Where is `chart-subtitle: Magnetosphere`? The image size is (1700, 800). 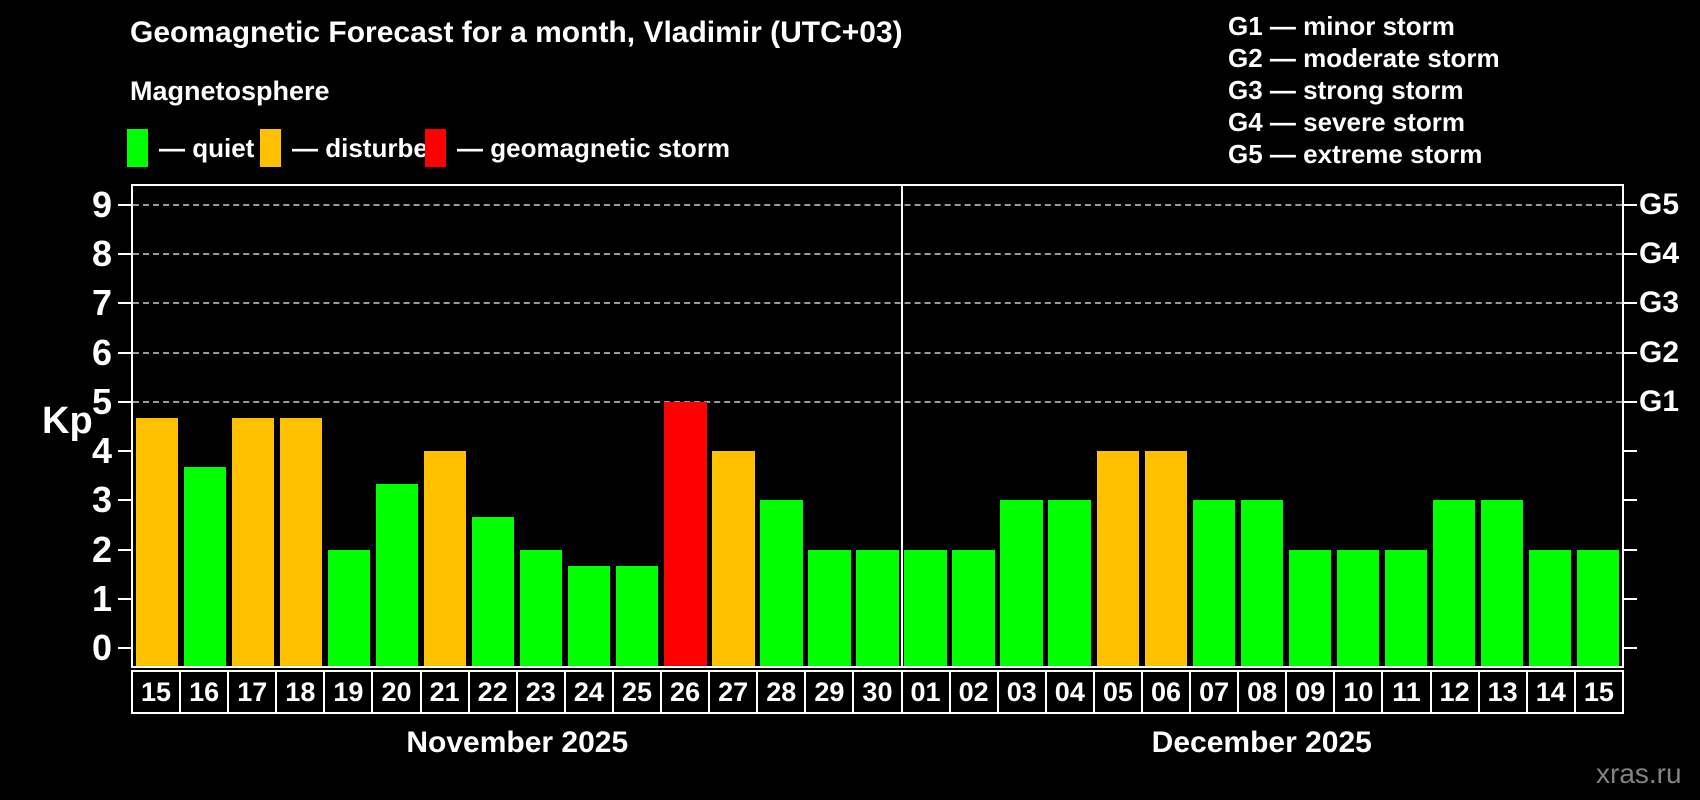 chart-subtitle: Magnetosphere is located at coordinates (230, 91).